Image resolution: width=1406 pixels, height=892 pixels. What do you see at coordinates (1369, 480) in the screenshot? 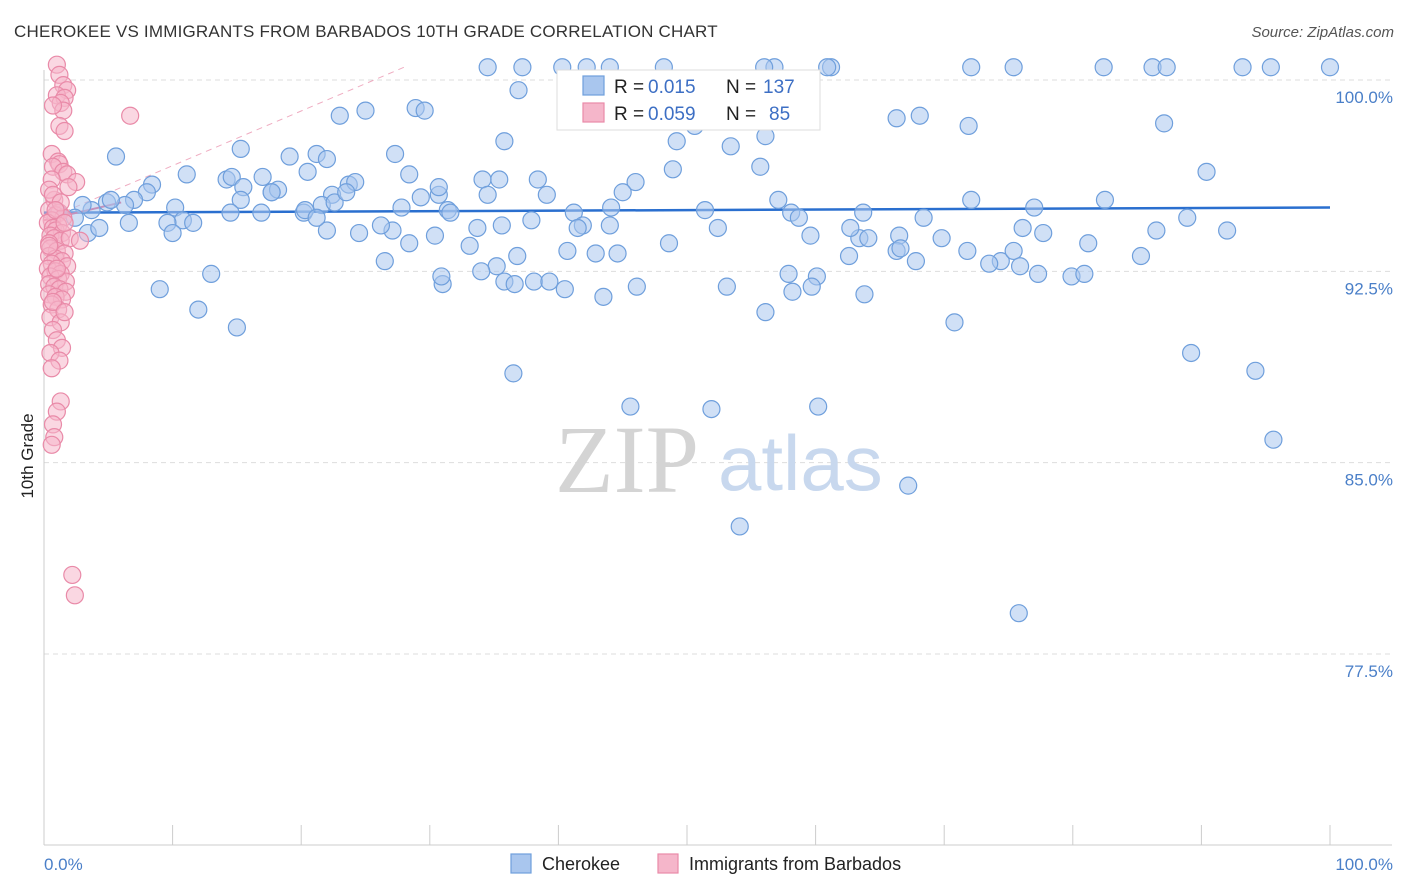
I see `y-tick-label: 85.0%` at bounding box center [1369, 480].